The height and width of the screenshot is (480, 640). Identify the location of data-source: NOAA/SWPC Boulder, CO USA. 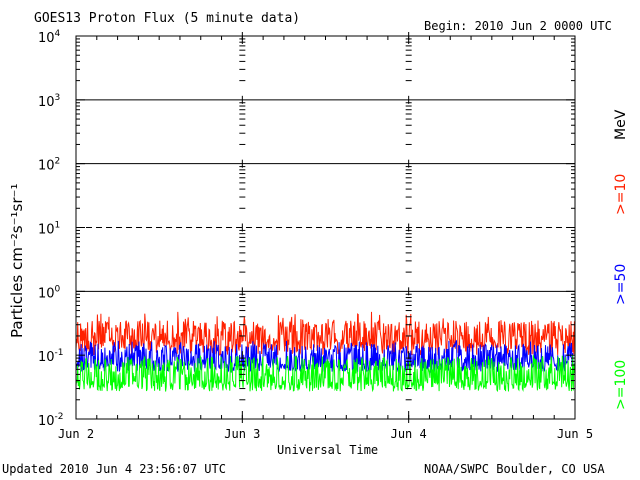
(514, 469).